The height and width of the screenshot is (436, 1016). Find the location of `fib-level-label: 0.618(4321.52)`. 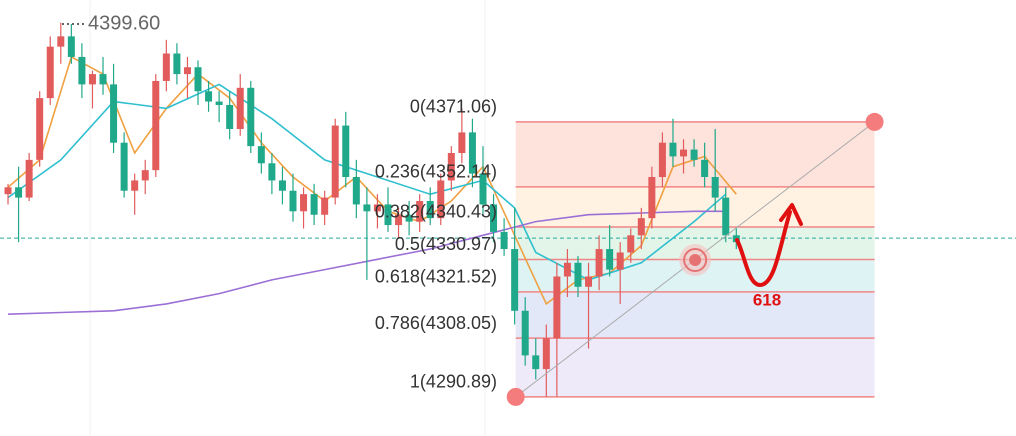

fib-level-label: 0.618(4321.52) is located at coordinates (436, 277).